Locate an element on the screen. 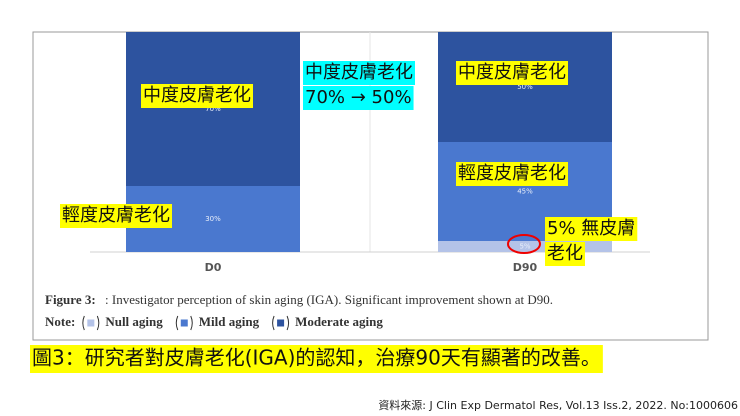 The image size is (740, 416). value-label: 5% is located at coordinates (524, 247).